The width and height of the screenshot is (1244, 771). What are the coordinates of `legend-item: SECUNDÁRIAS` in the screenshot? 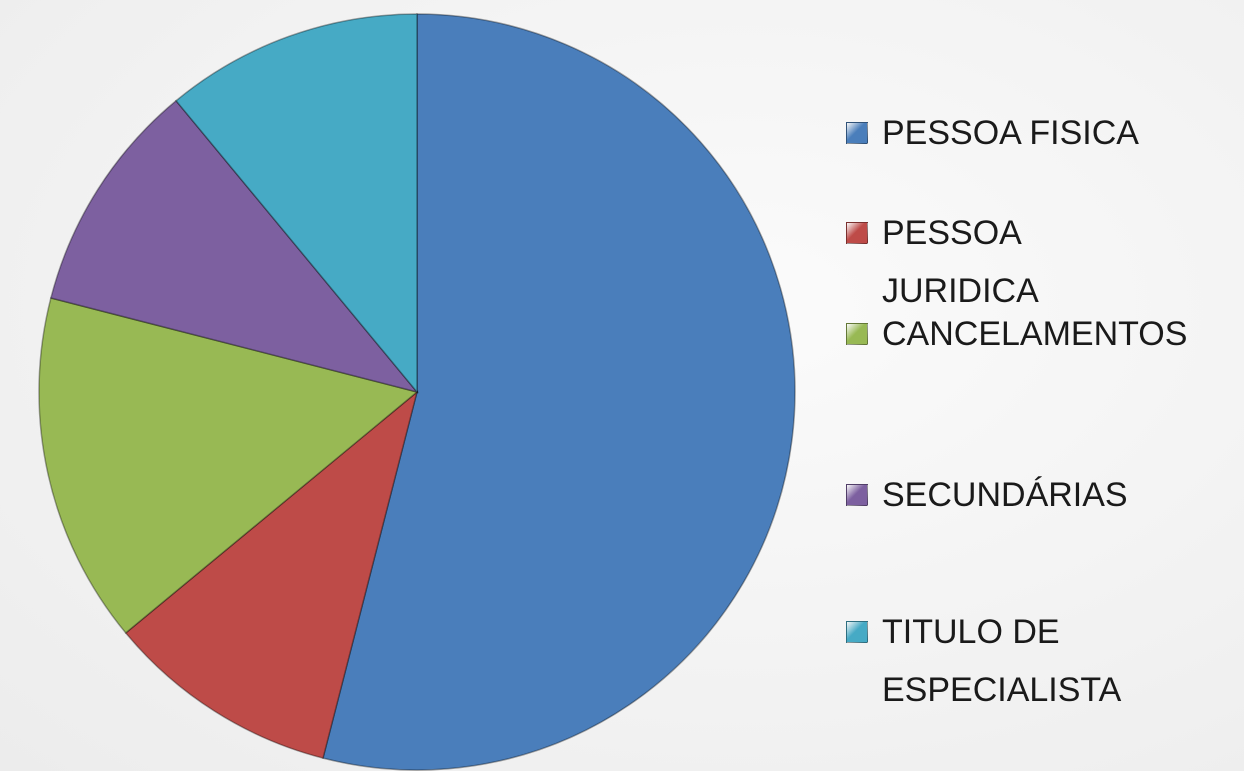 It's located at (1041, 495).